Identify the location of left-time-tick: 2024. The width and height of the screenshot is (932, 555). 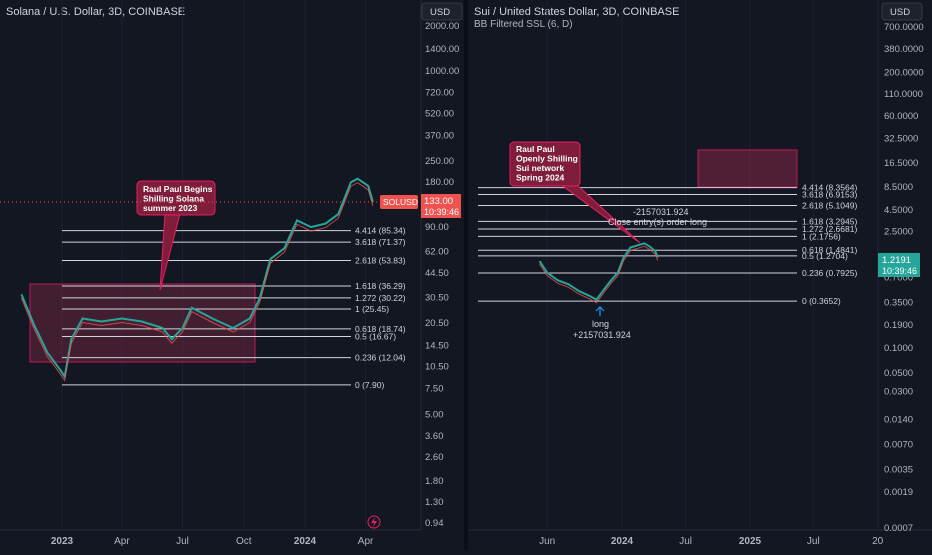
(305, 541).